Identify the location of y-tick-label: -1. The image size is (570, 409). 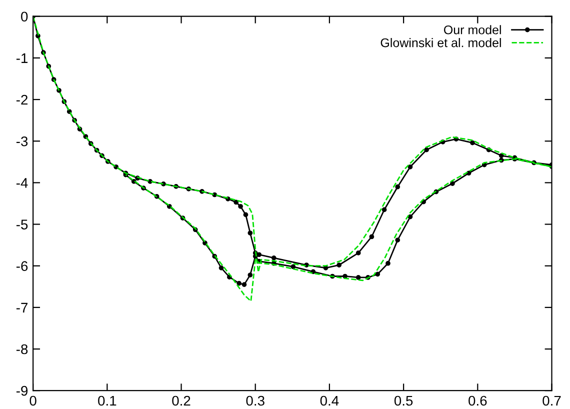
(22, 58).